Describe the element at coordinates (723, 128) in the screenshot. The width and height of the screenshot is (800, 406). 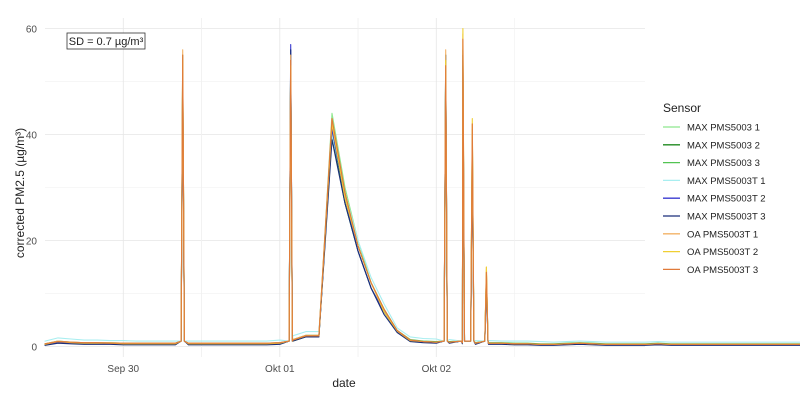
I see `legend-item-label: MAX PMS5003 1` at that location.